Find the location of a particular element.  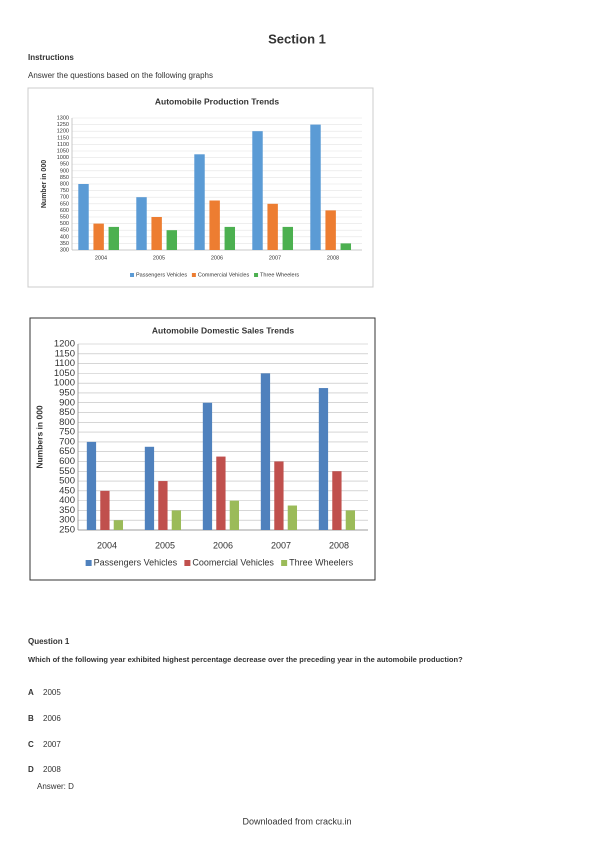

y-tick-label: 1150 is located at coordinates (63, 138).